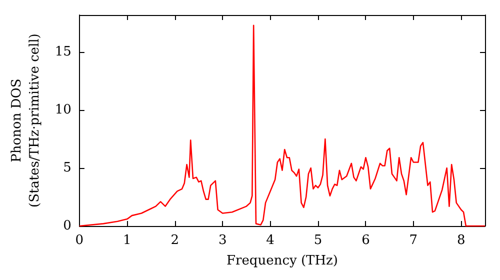 This screenshot has height=280, width=500. What do you see at coordinates (222, 240) in the screenshot?
I see `x-tick-label: 3` at bounding box center [222, 240].